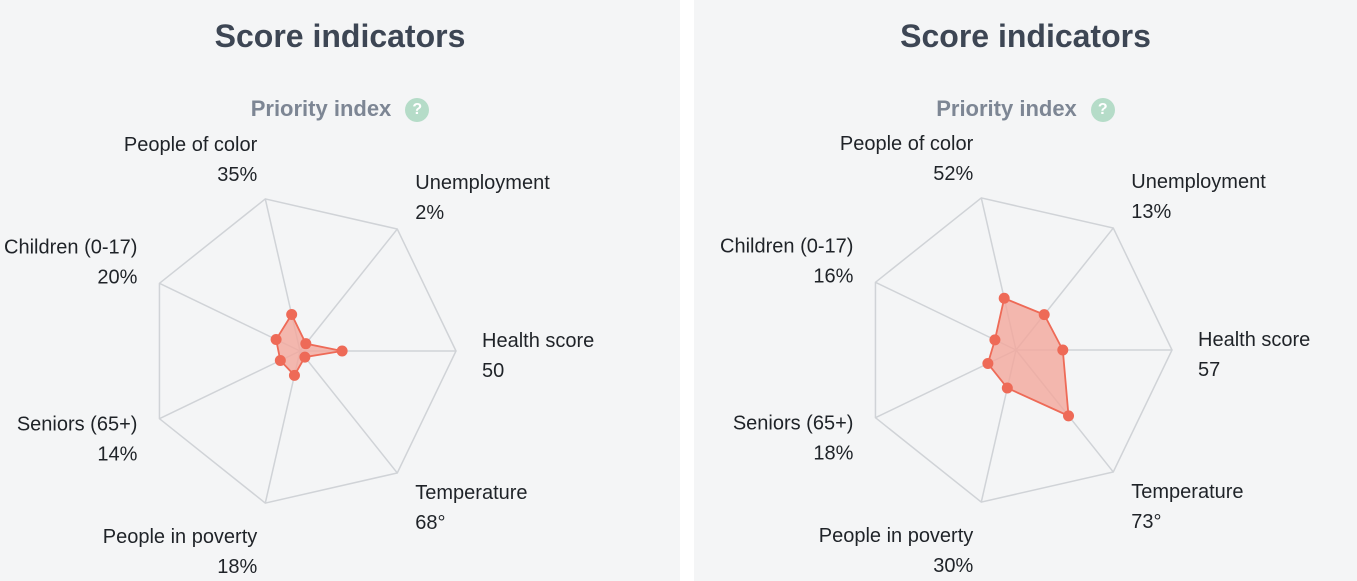  What do you see at coordinates (833, 276) in the screenshot?
I see `axis-value-label: 16%` at bounding box center [833, 276].